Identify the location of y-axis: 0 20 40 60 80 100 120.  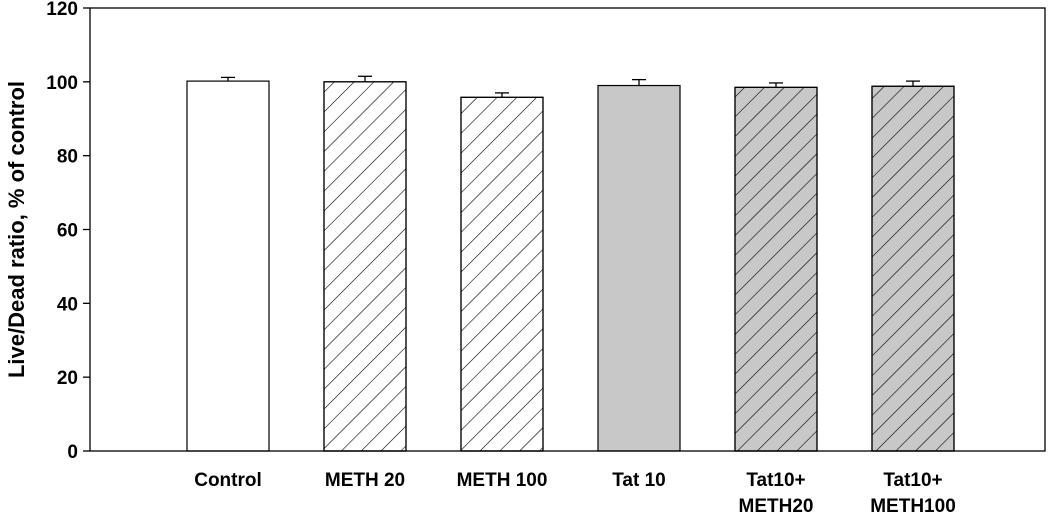
(68, 231).